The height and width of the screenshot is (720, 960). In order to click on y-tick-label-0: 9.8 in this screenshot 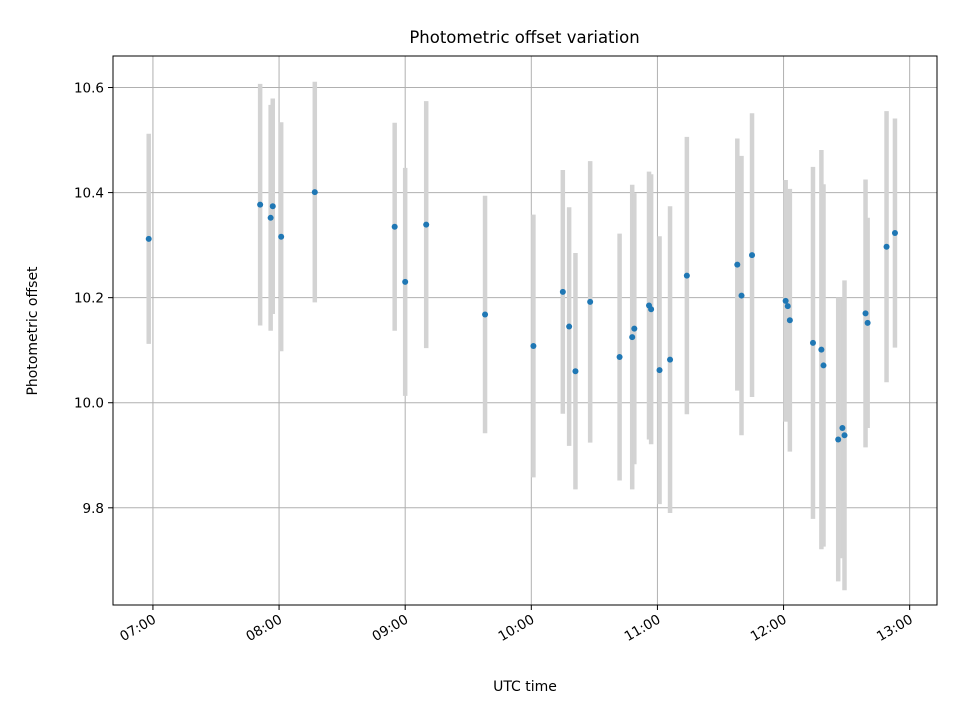, I will do `click(93, 509)`.